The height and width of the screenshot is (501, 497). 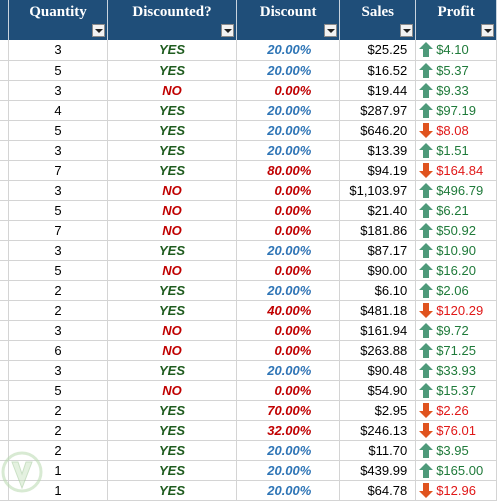 I want to click on profit-cell: $2.26, so click(x=456, y=410).